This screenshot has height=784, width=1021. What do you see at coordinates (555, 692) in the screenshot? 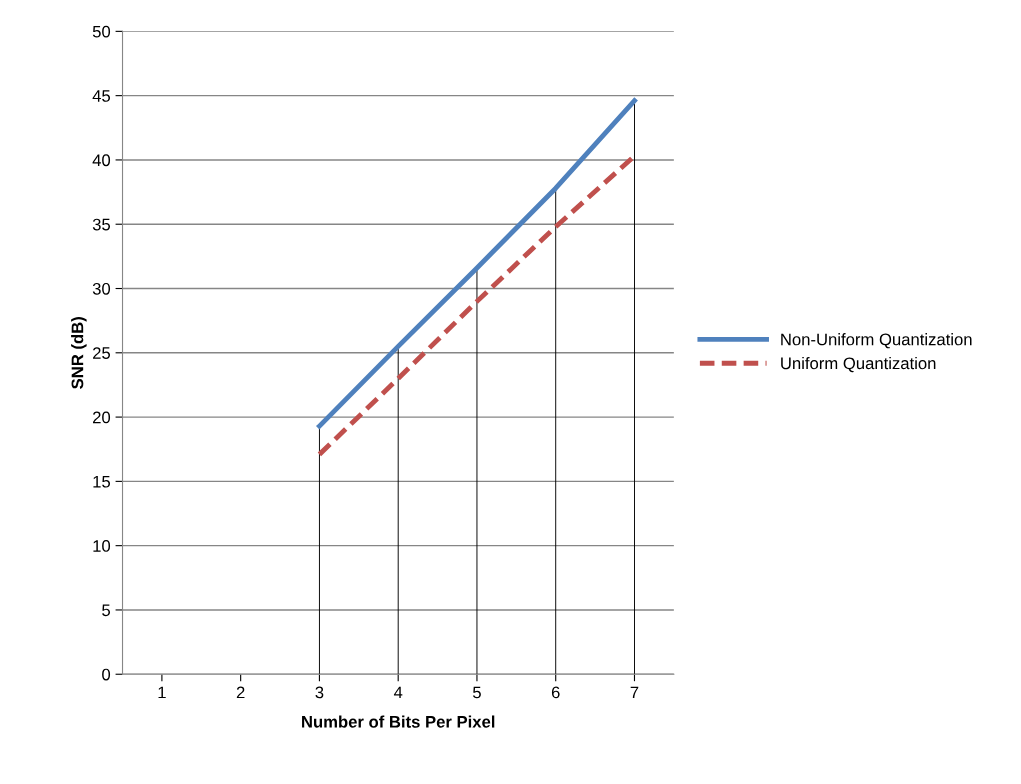
I see `x-tick-label: 6` at bounding box center [555, 692].